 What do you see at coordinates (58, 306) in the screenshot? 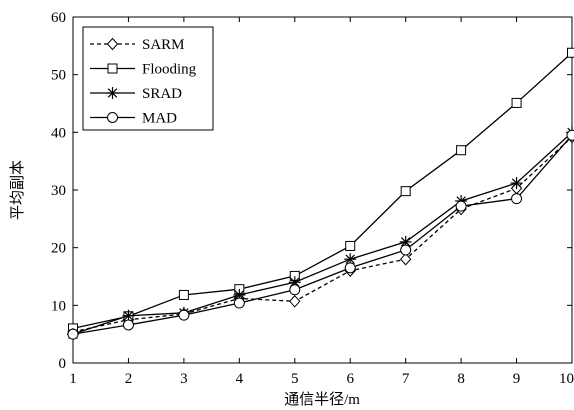
I see `y-tick-label: 10` at bounding box center [58, 306].